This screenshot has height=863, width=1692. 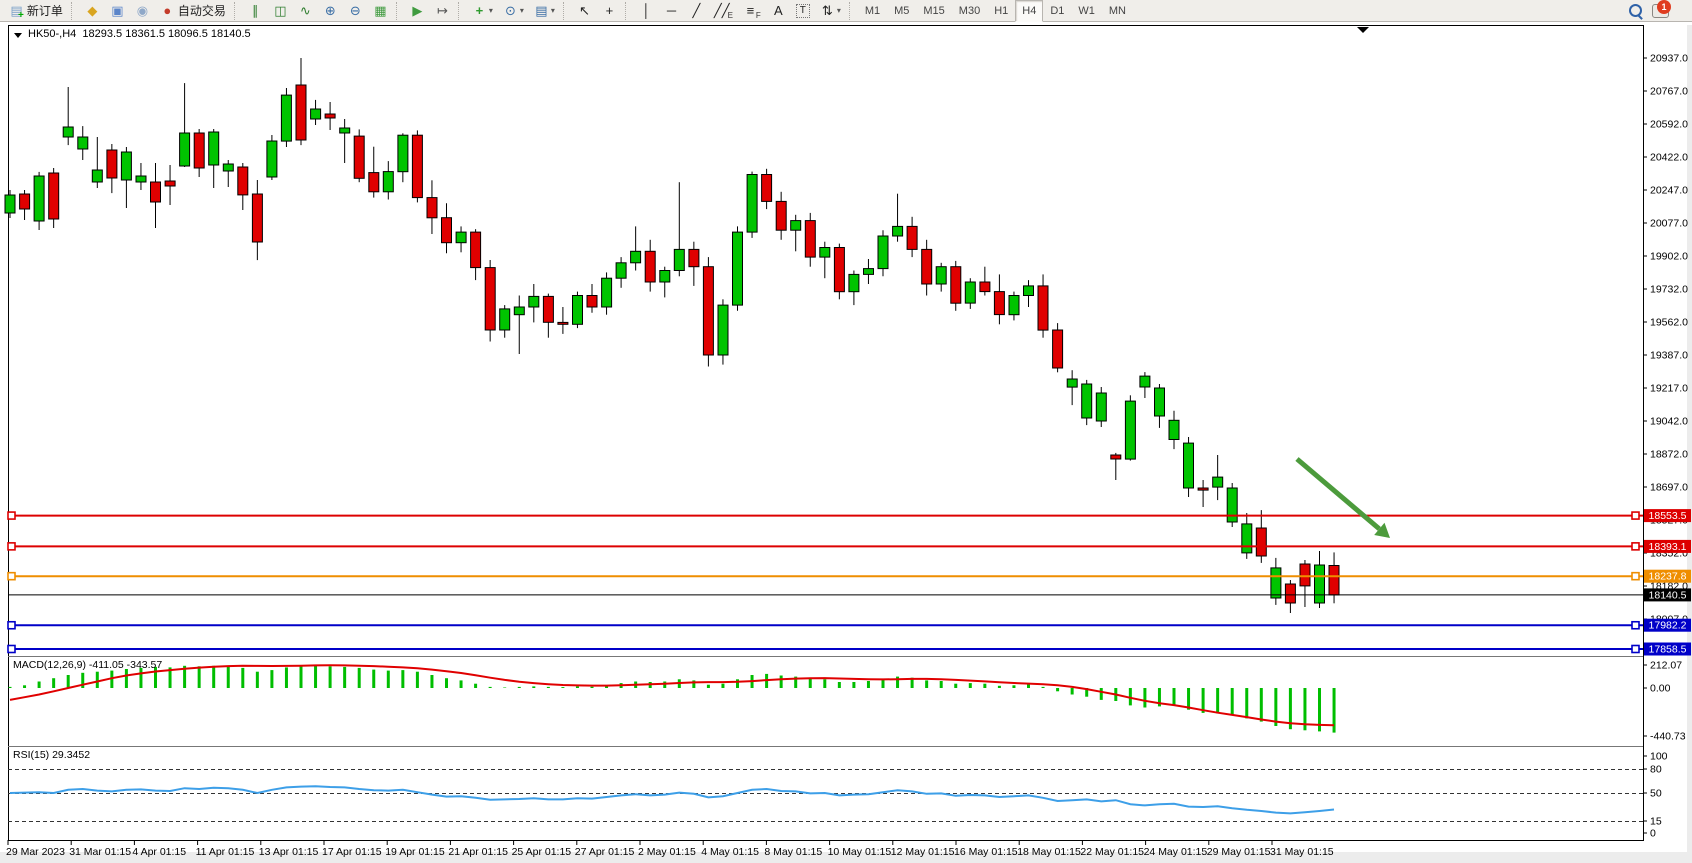 What do you see at coordinates (778, 11) in the screenshot?
I see `text-button: A` at bounding box center [778, 11].